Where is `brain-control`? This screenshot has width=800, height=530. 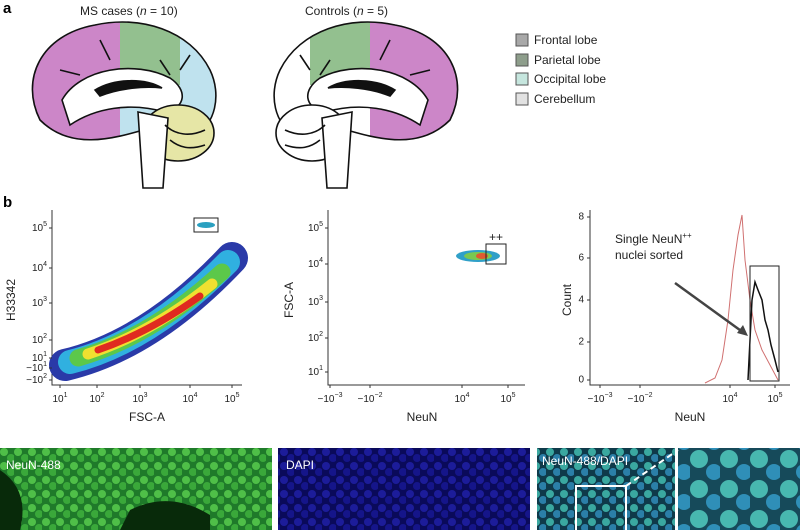 brain-control is located at coordinates (366, 105).